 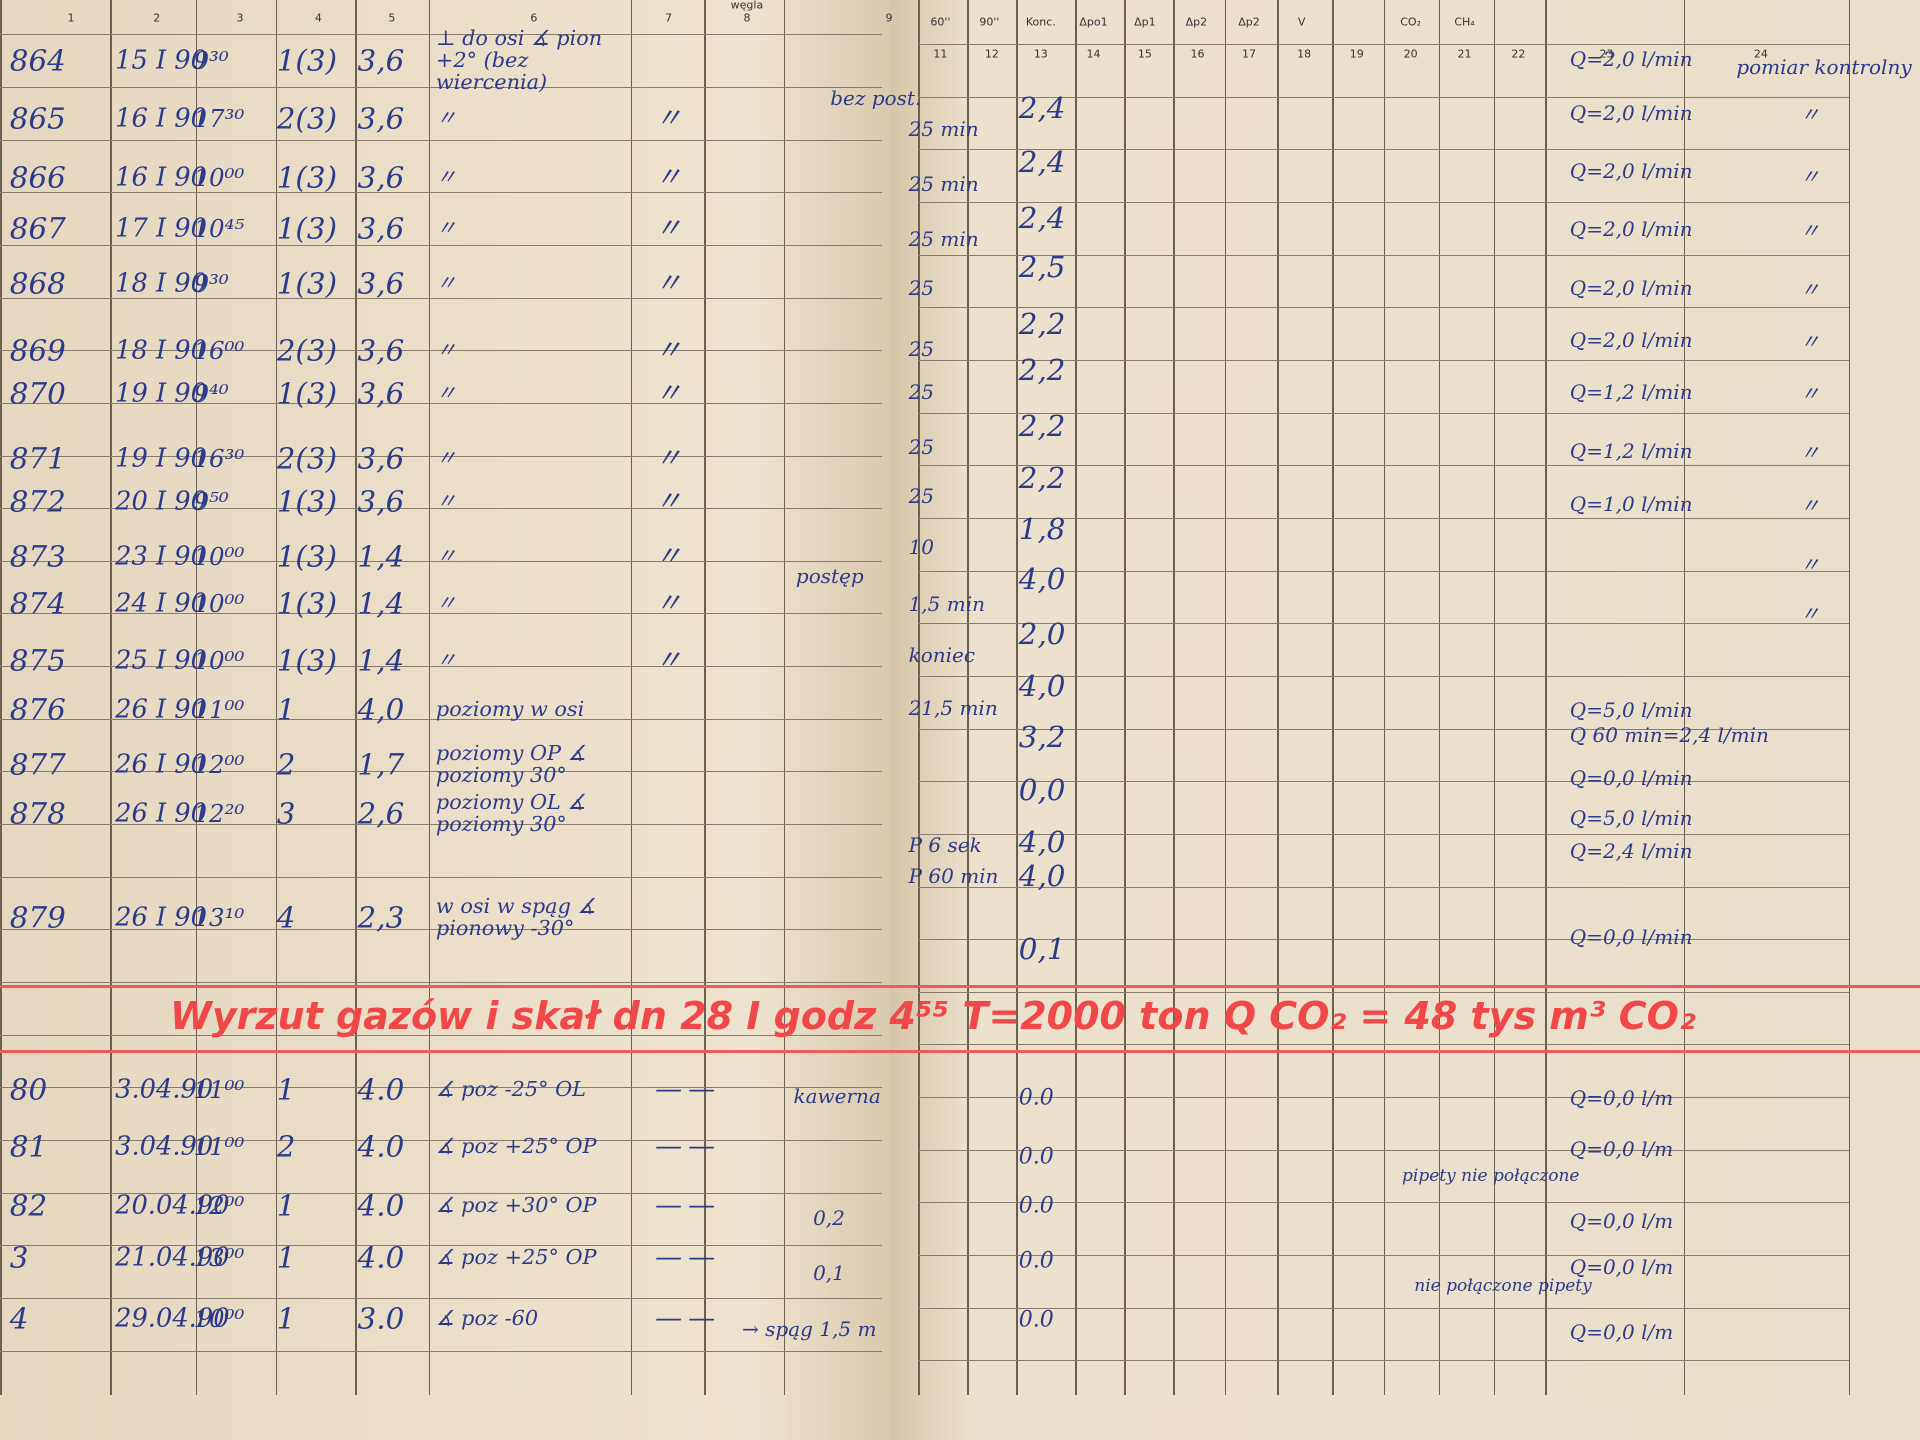 What do you see at coordinates (534, 18) in the screenshot?
I see `column-number: 6` at bounding box center [534, 18].